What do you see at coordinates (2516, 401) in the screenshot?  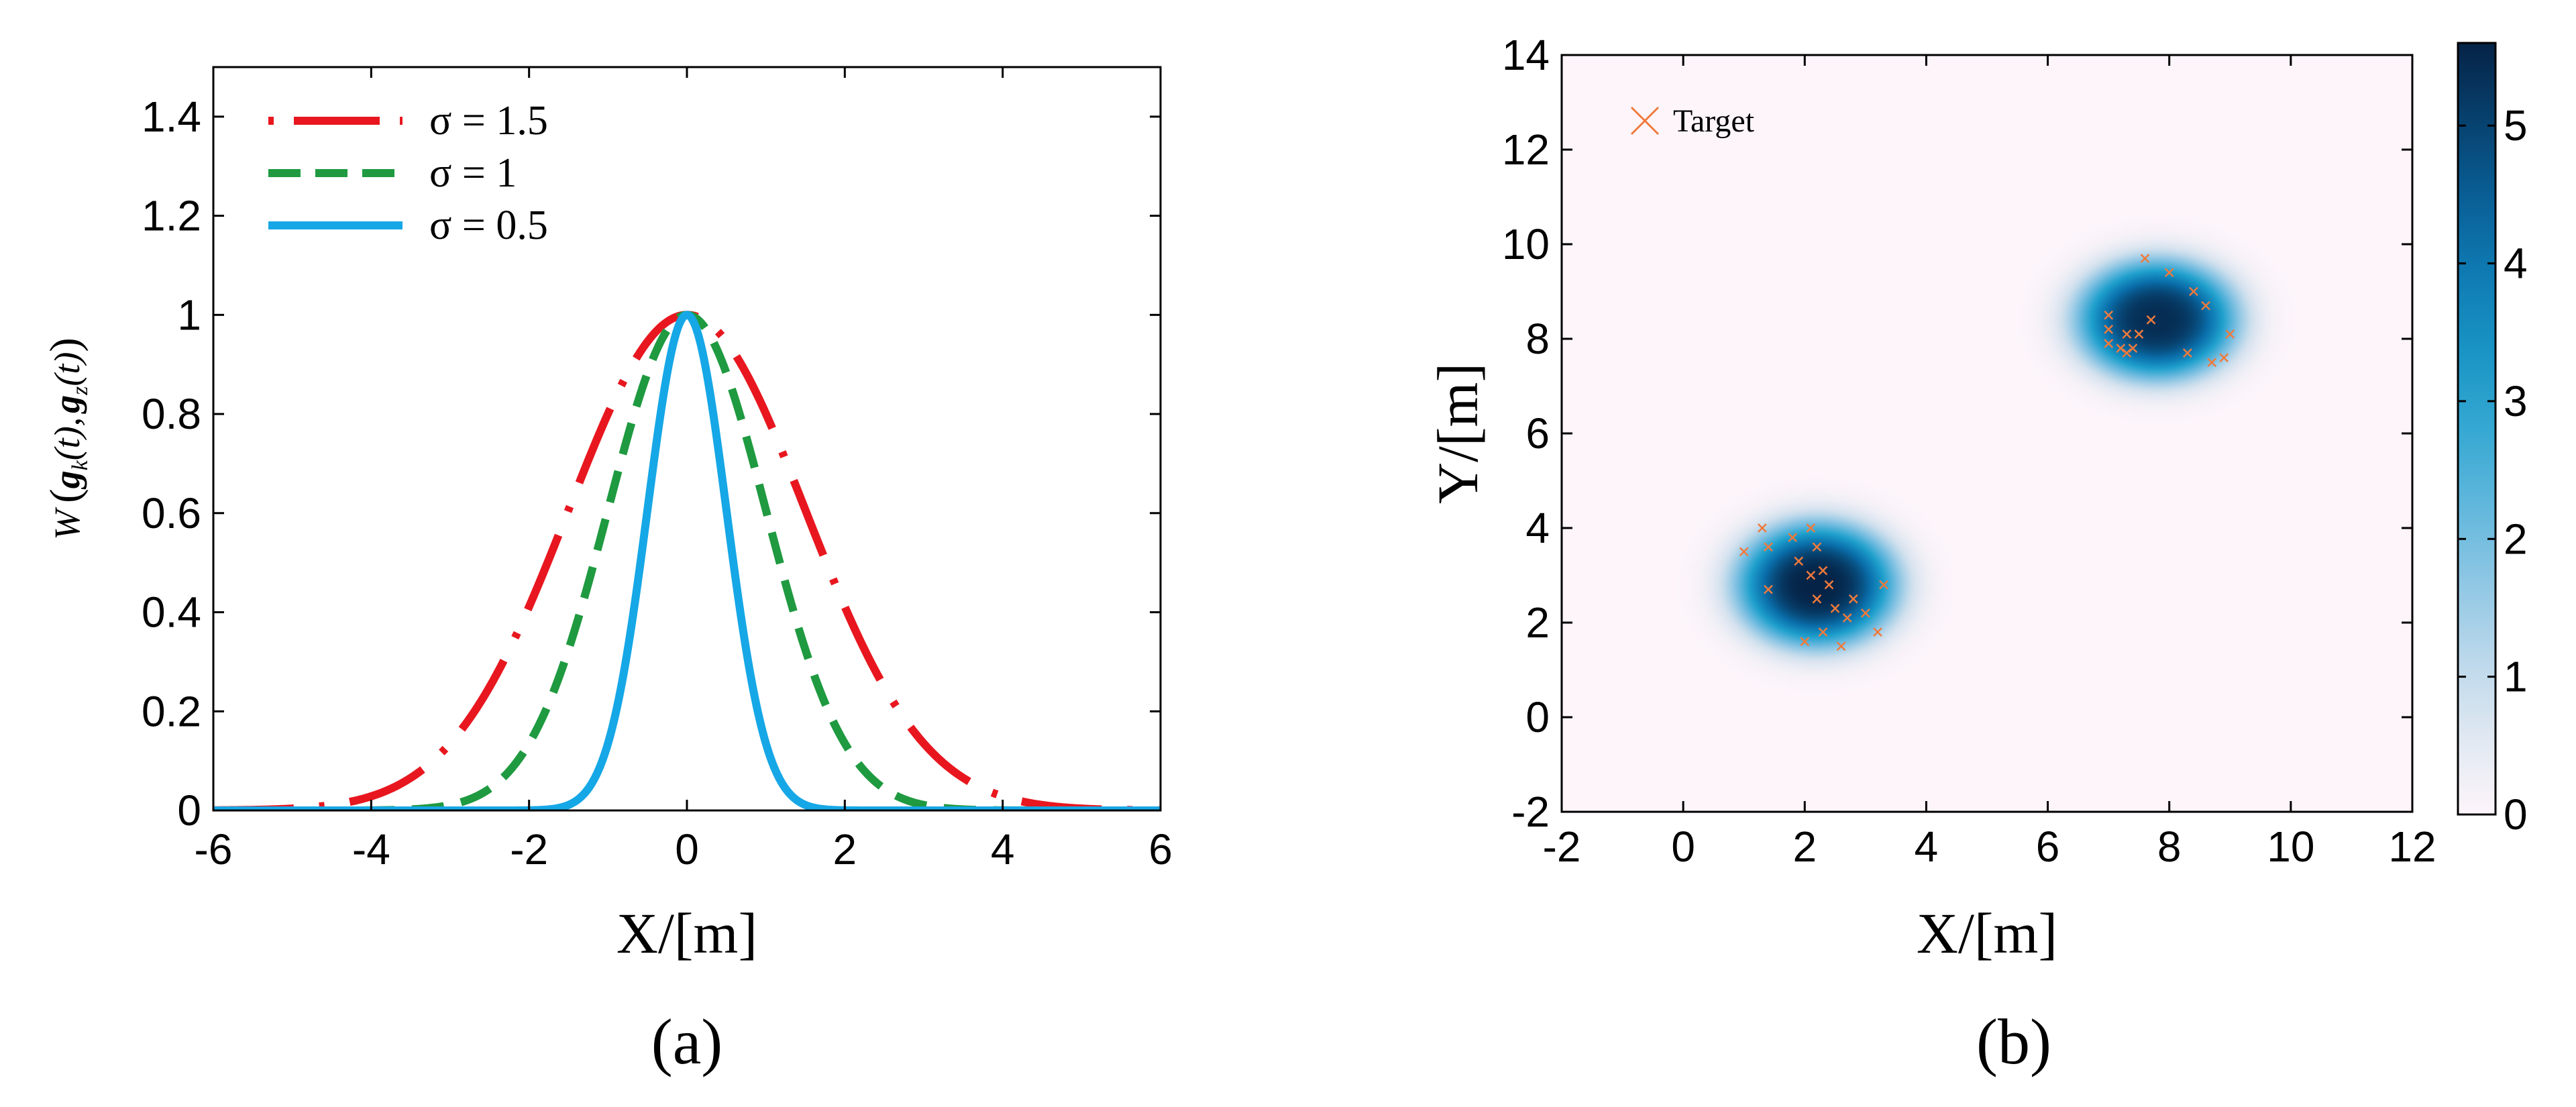 I see `colorbar-tick-label: 3` at bounding box center [2516, 401].